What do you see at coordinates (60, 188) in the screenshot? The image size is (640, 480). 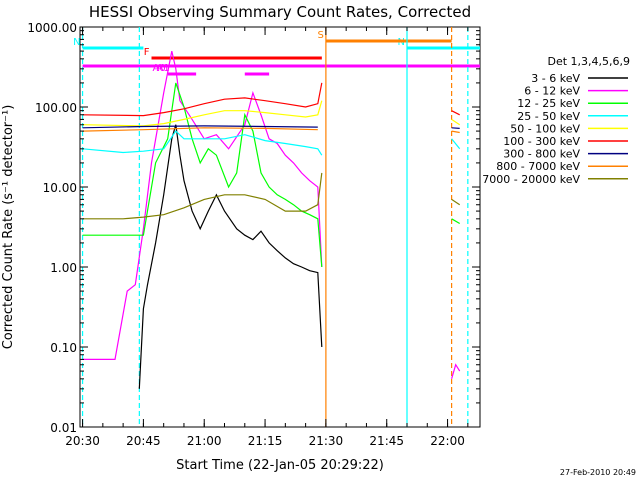 I see `y-tick-label: 10.00` at bounding box center [60, 188].